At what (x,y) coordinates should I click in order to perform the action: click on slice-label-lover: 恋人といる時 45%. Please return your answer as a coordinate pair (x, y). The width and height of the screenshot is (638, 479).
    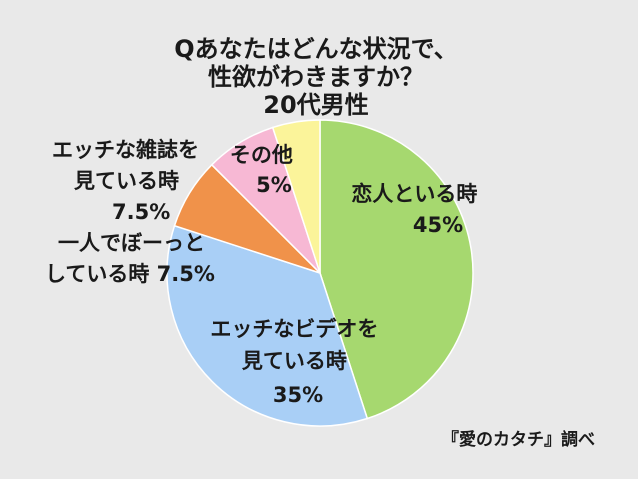
    Looking at the image, I should click on (417, 209).